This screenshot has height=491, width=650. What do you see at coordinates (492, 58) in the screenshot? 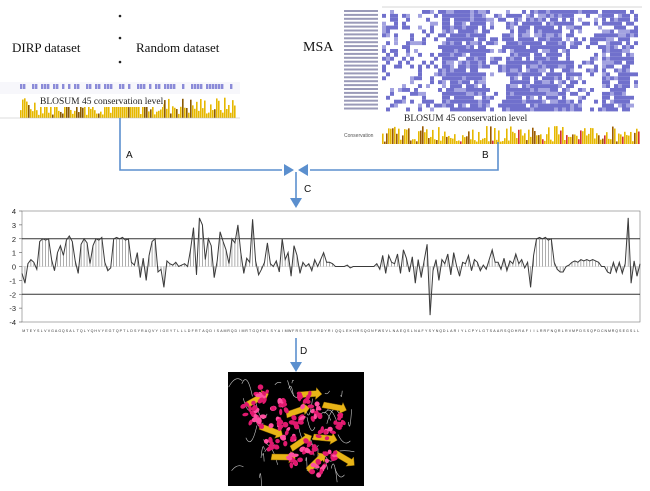
I see `msa-alignment` at bounding box center [492, 58].